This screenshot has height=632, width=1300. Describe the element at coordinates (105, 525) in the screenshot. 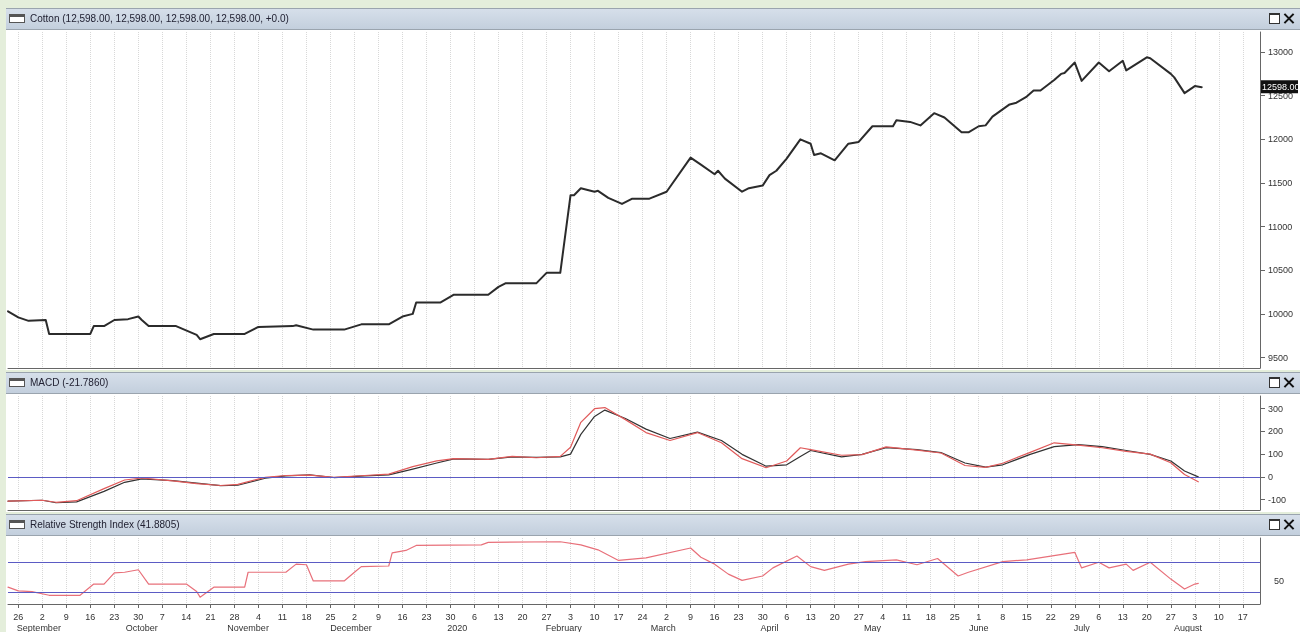

I see `chart-title: Relative Strength Index (41.8805)` at that location.